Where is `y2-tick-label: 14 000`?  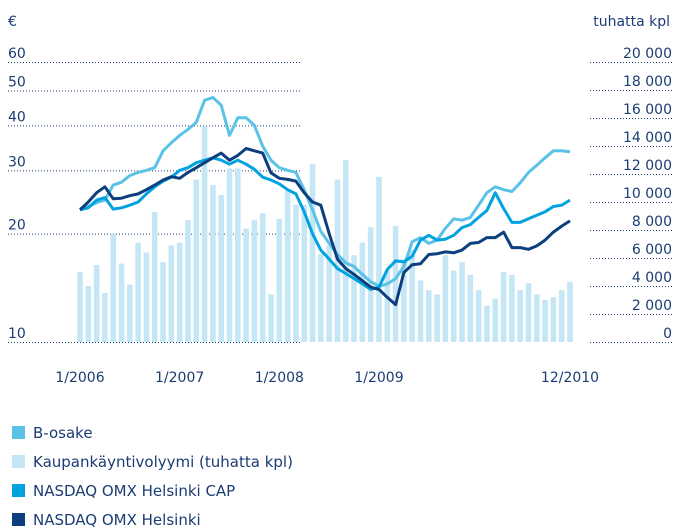
y2-tick-label: 14 000 is located at coordinates (647, 138).